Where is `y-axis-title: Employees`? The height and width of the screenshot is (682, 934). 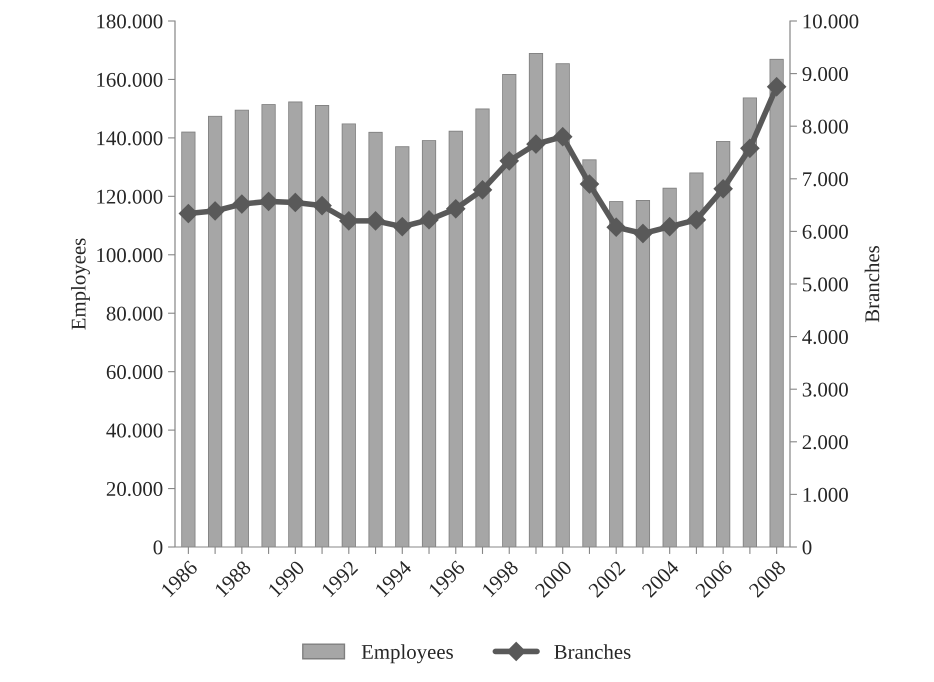
y-axis-title: Employees is located at coordinates (80, 284).